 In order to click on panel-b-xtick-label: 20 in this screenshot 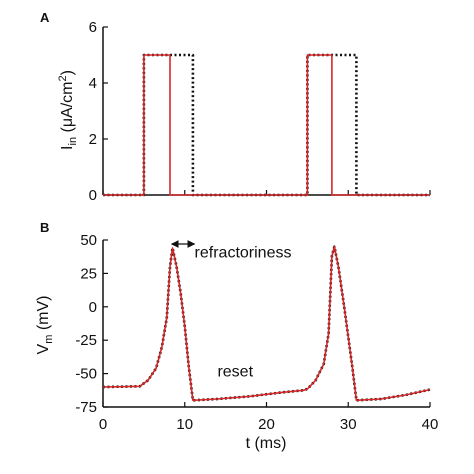, I will do `click(266, 424)`.